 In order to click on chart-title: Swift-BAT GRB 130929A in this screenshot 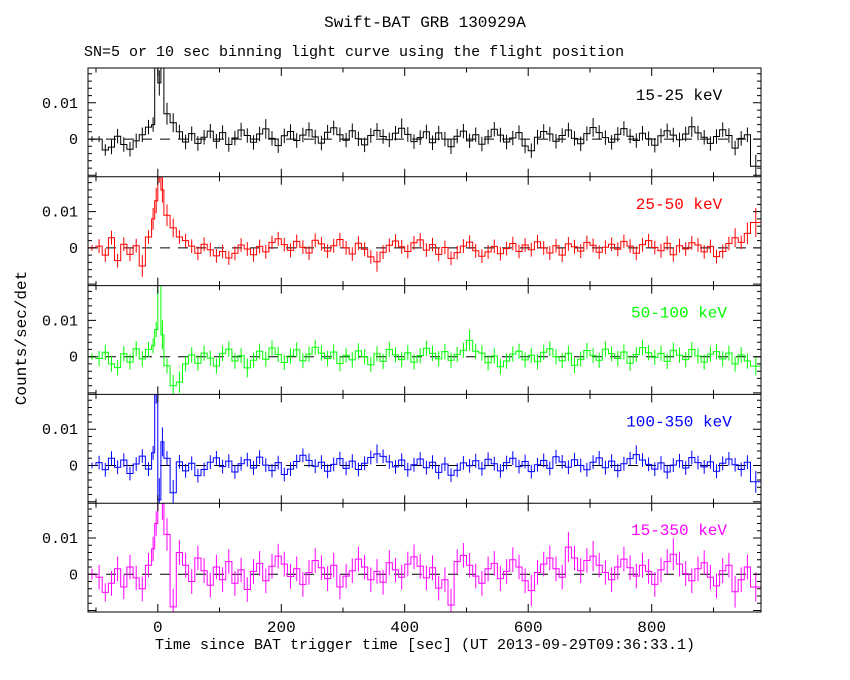, I will do `click(425, 23)`.